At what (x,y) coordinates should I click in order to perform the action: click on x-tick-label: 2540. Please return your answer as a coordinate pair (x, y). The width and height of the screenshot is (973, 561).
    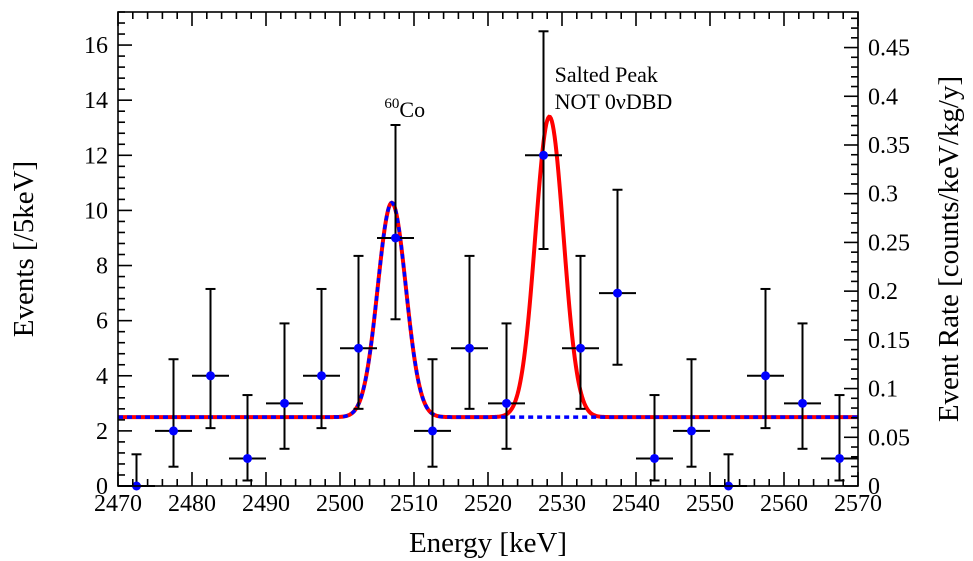
    Looking at the image, I should click on (636, 504).